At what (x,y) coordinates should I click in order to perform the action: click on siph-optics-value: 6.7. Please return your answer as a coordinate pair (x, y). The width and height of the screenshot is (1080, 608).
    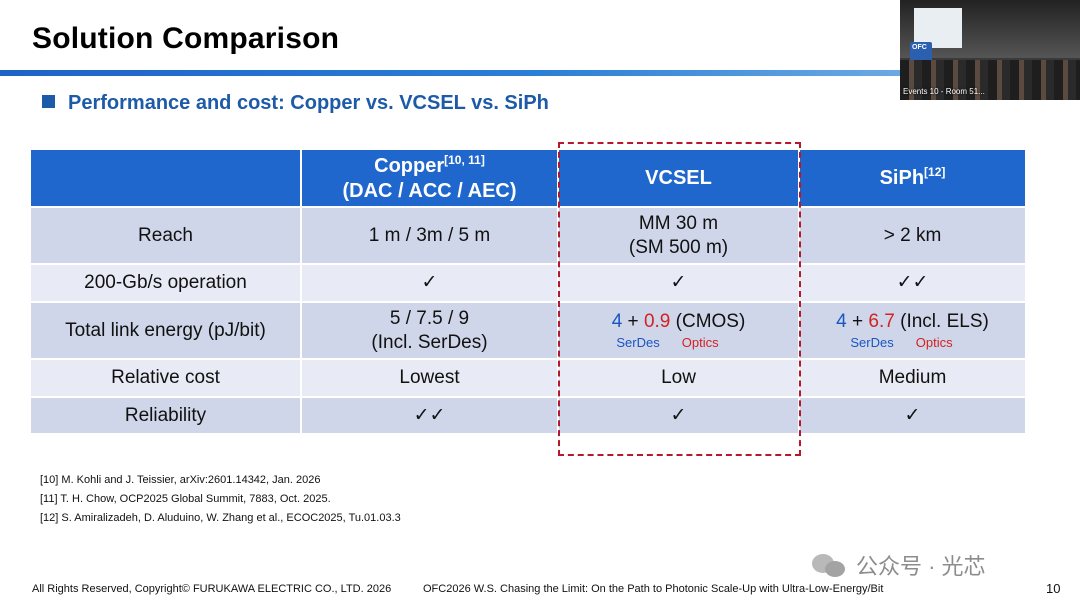
    Looking at the image, I should click on (881, 321).